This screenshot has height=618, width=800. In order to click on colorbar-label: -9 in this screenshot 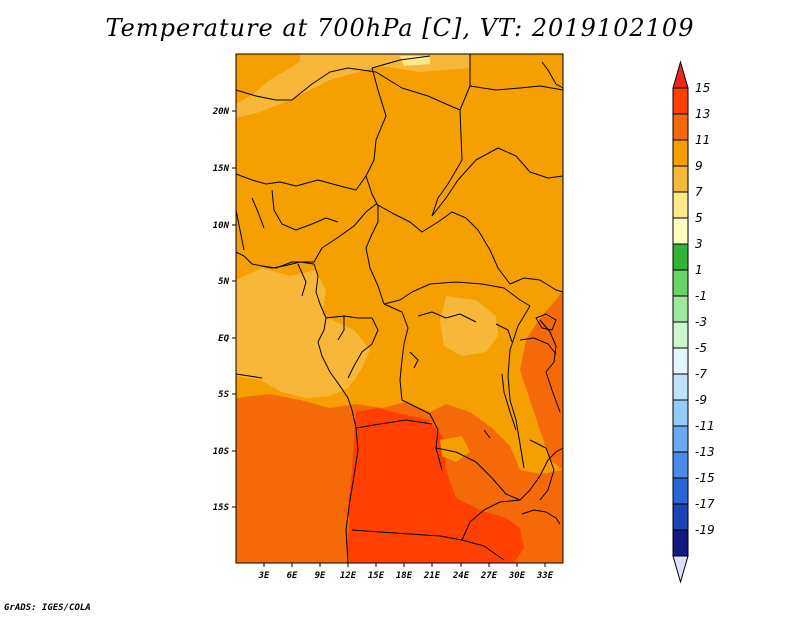, I will do `click(701, 400)`.